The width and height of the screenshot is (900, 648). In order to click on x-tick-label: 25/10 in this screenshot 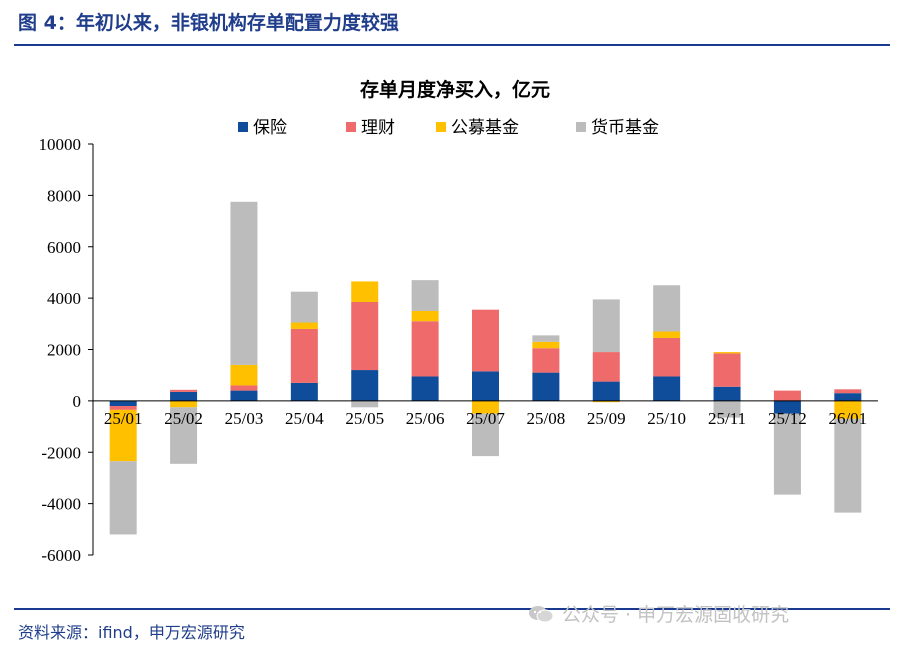, I will do `click(666, 418)`.